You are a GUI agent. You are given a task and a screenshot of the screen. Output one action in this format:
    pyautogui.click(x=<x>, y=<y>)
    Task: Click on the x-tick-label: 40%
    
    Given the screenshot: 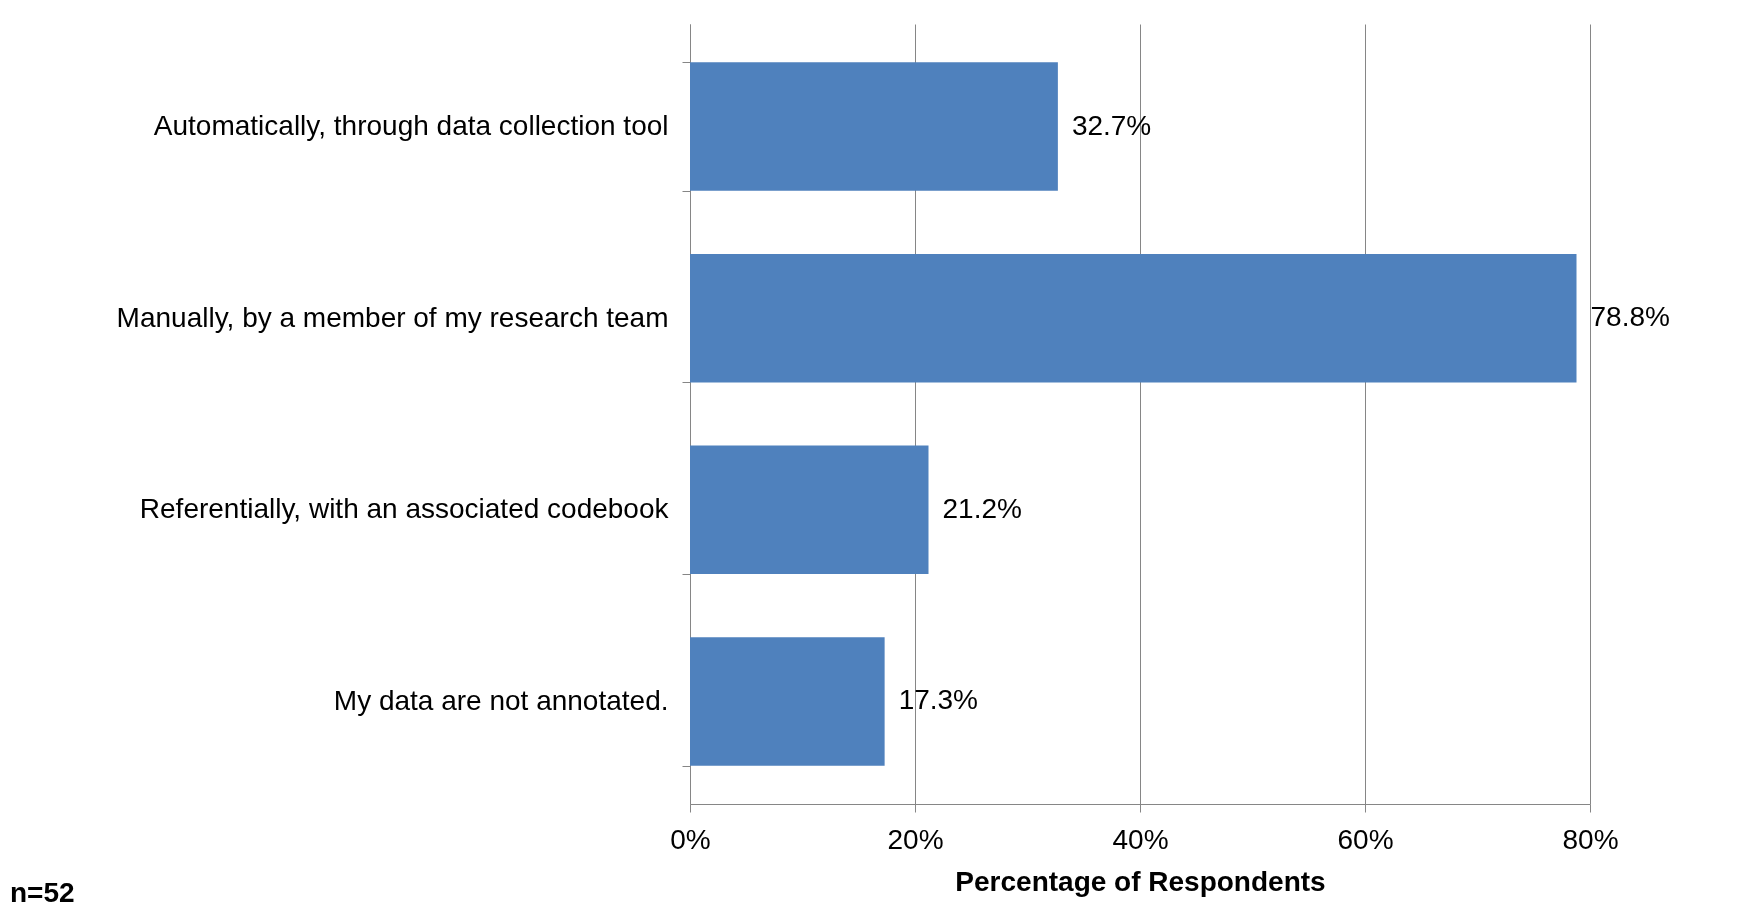 What is the action you would take?
    pyautogui.click(x=1140, y=839)
    